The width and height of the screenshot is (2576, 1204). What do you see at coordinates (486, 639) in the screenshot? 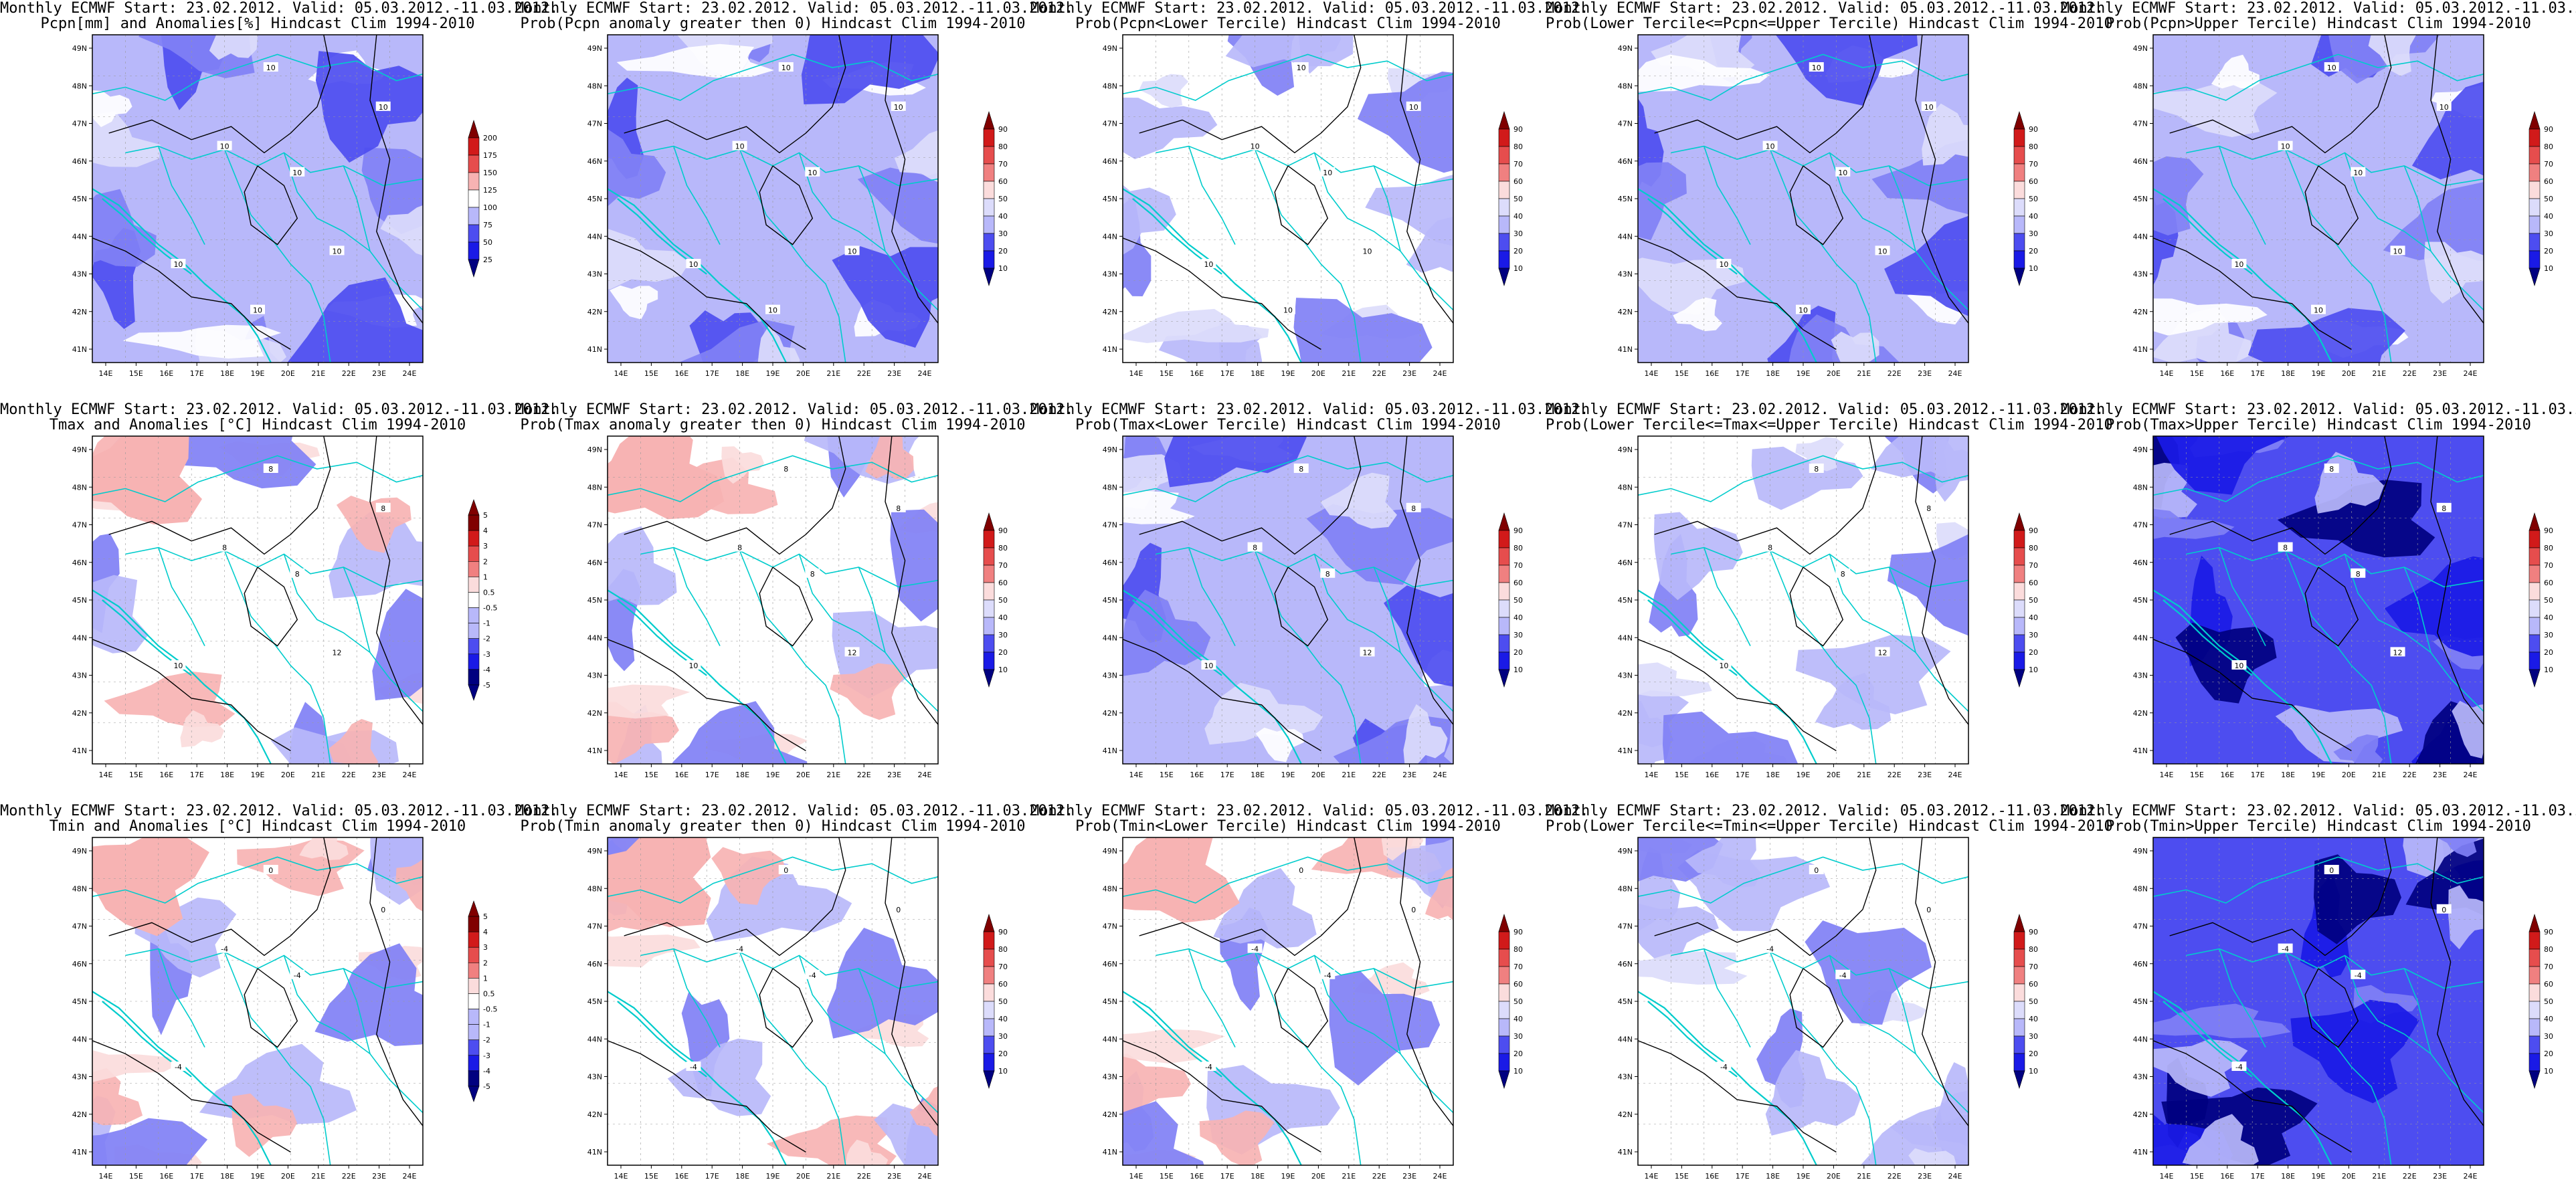
I see `legend-label: -2` at bounding box center [486, 639].